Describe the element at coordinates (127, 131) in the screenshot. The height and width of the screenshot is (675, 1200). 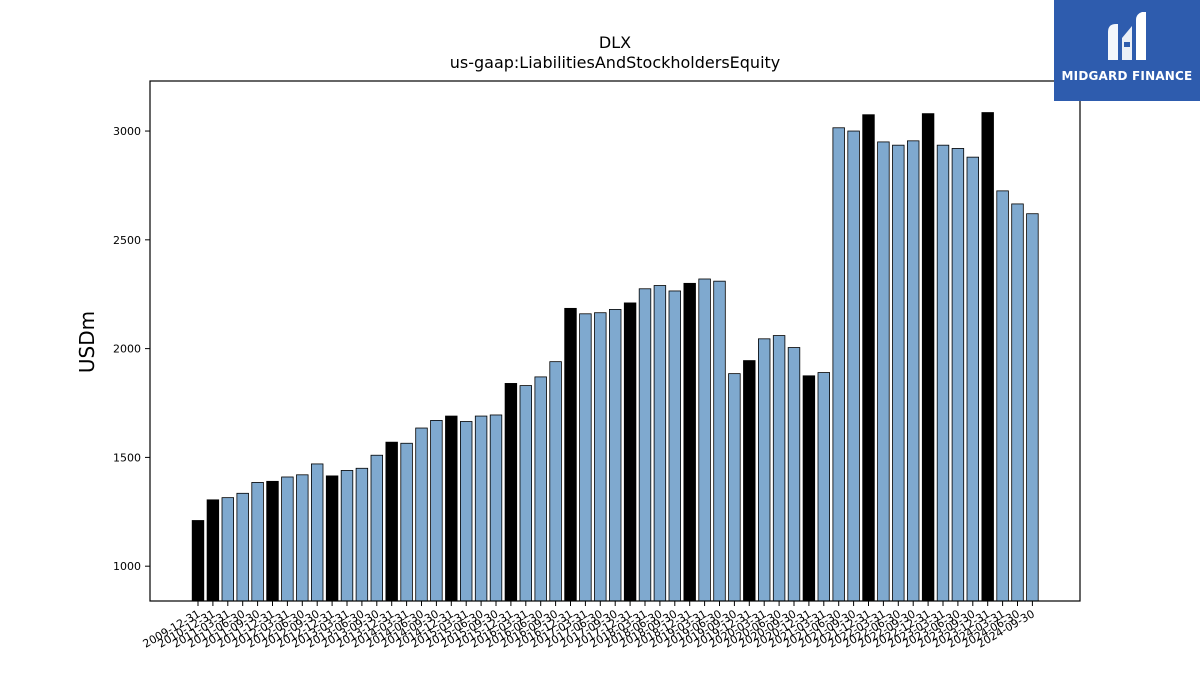
I see `y-tick-label: 3000` at that location.